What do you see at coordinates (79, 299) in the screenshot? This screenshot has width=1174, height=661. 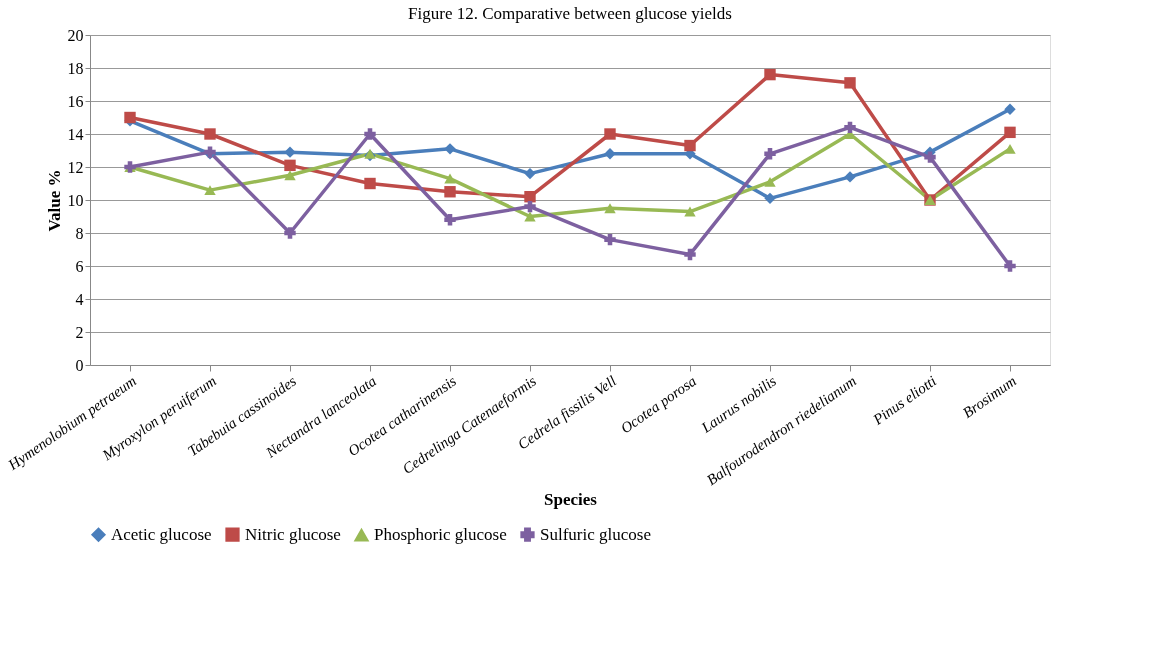 I see `y-tick-label: 4` at bounding box center [79, 299].